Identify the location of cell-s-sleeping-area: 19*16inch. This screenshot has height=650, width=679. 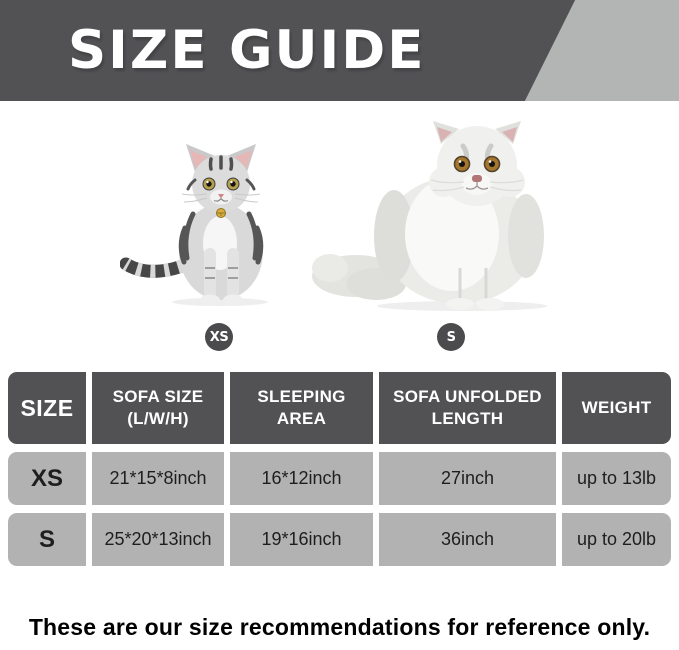
(301, 539).